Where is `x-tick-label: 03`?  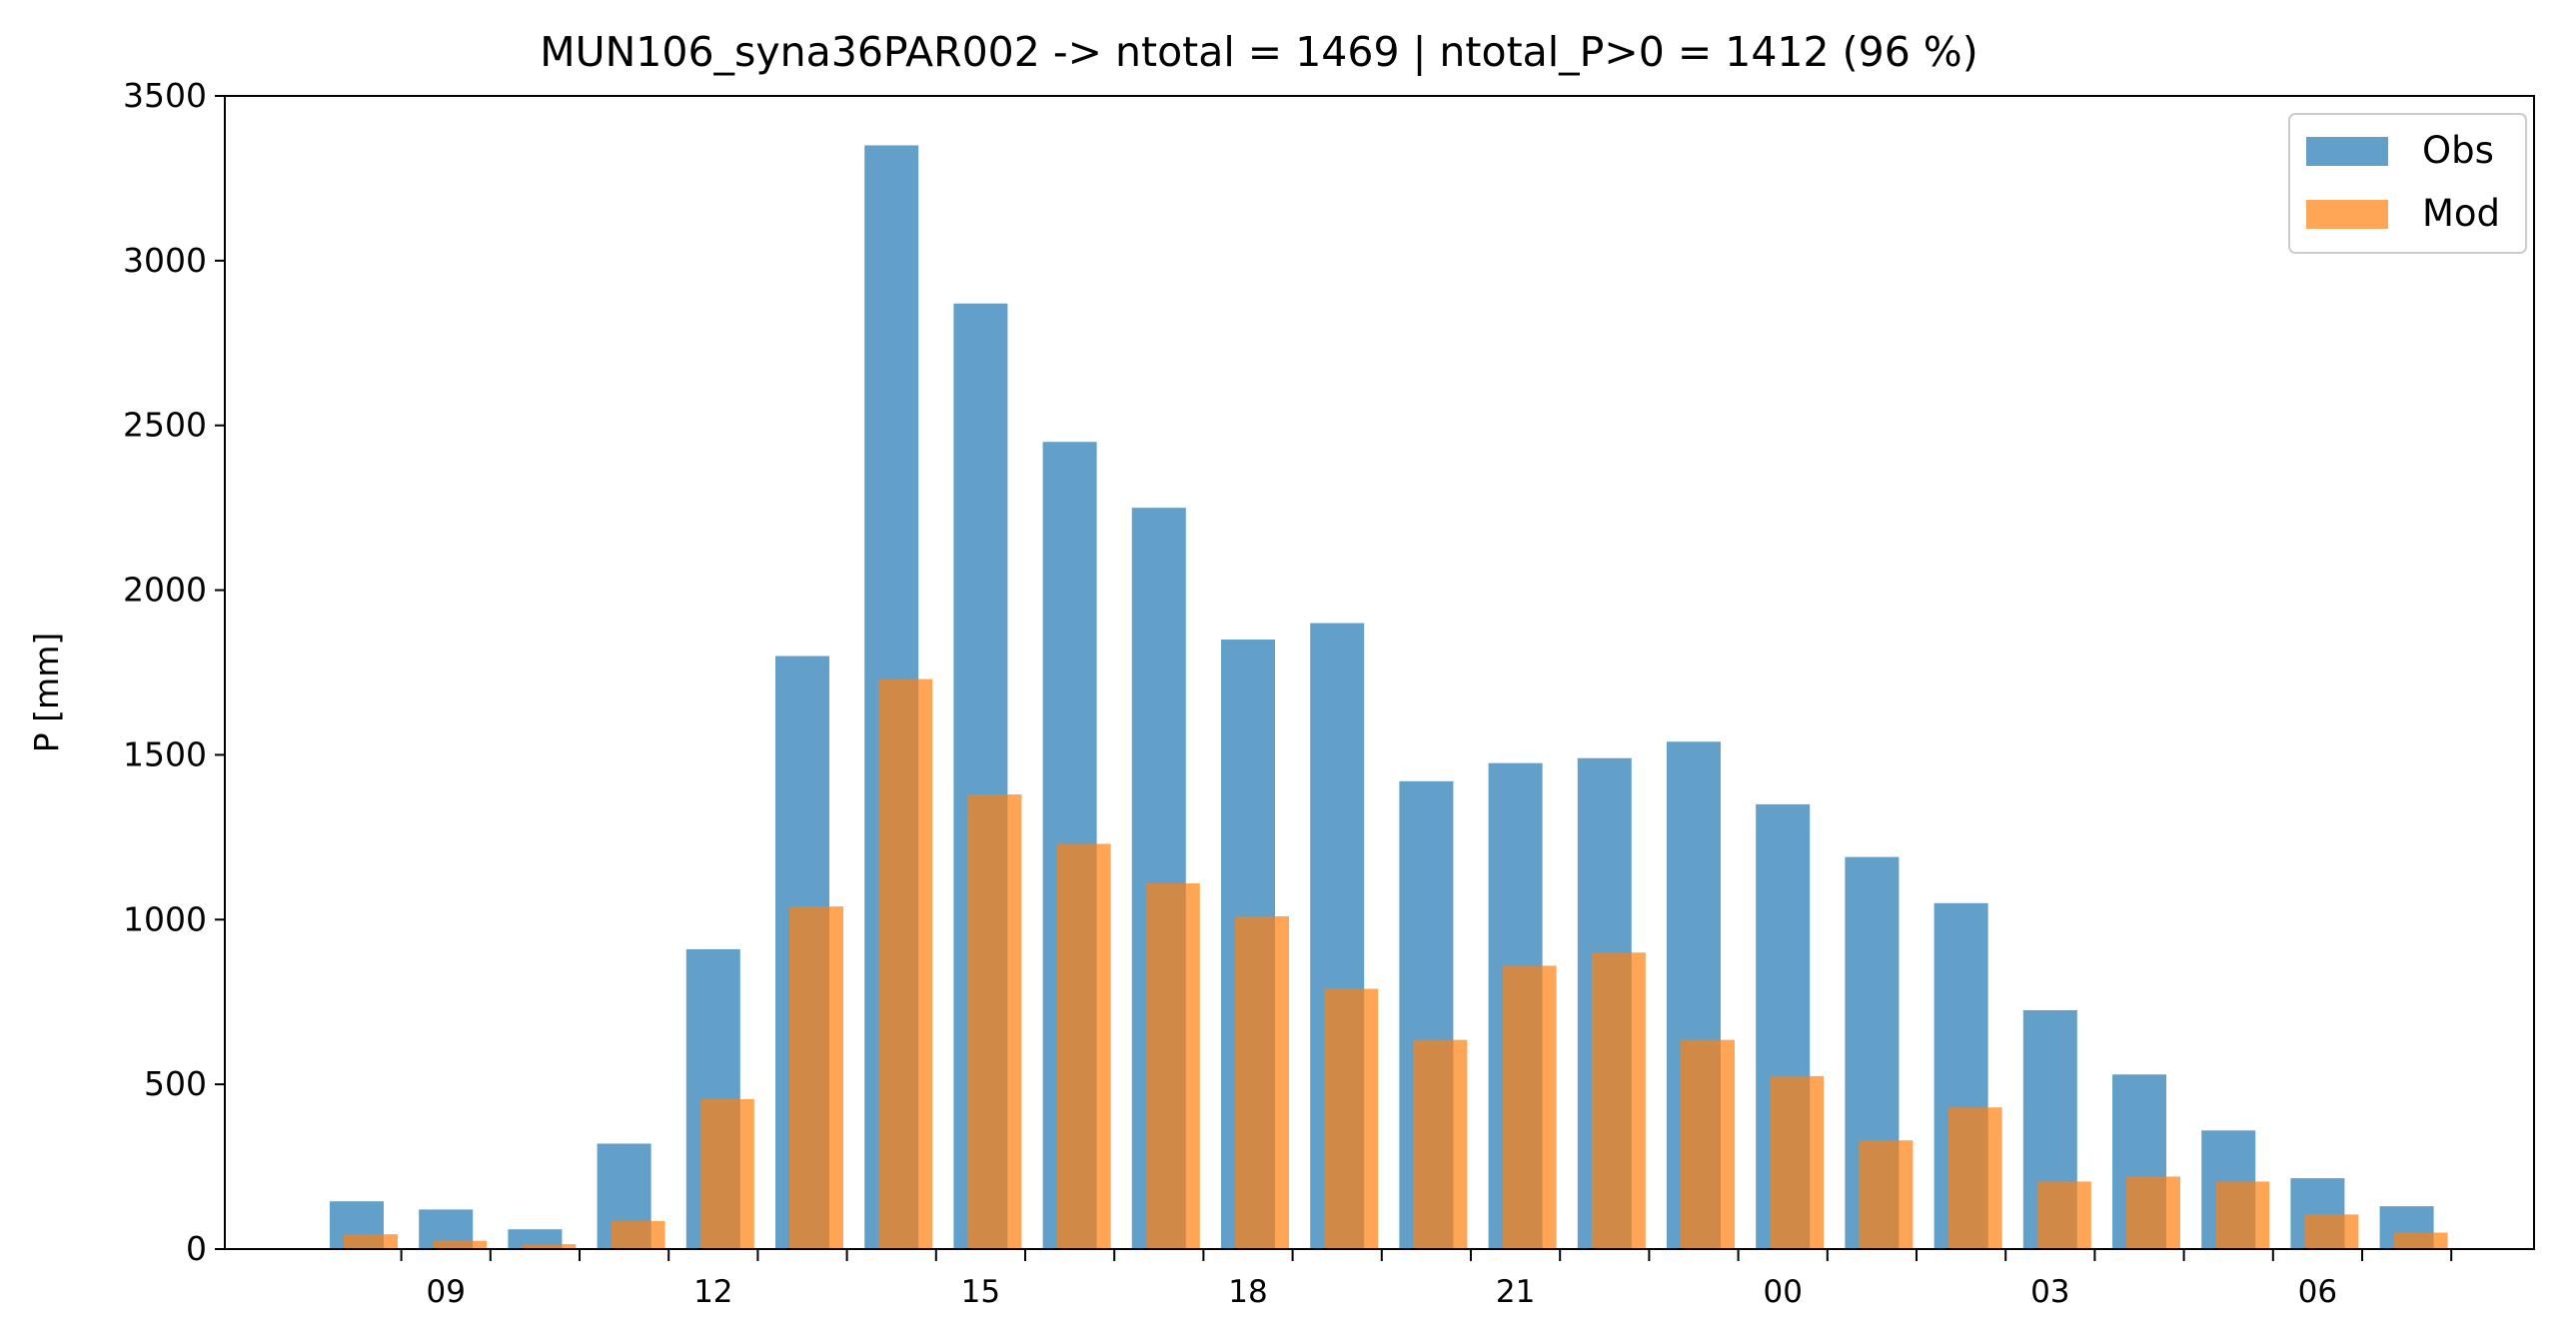
x-tick-label: 03 is located at coordinates (2049, 1292).